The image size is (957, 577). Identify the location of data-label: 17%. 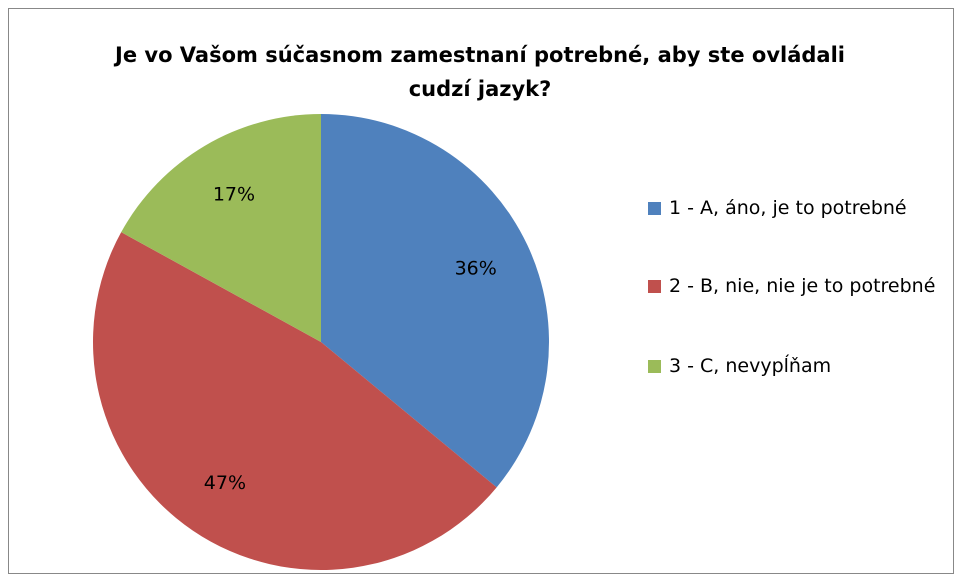
(234, 194).